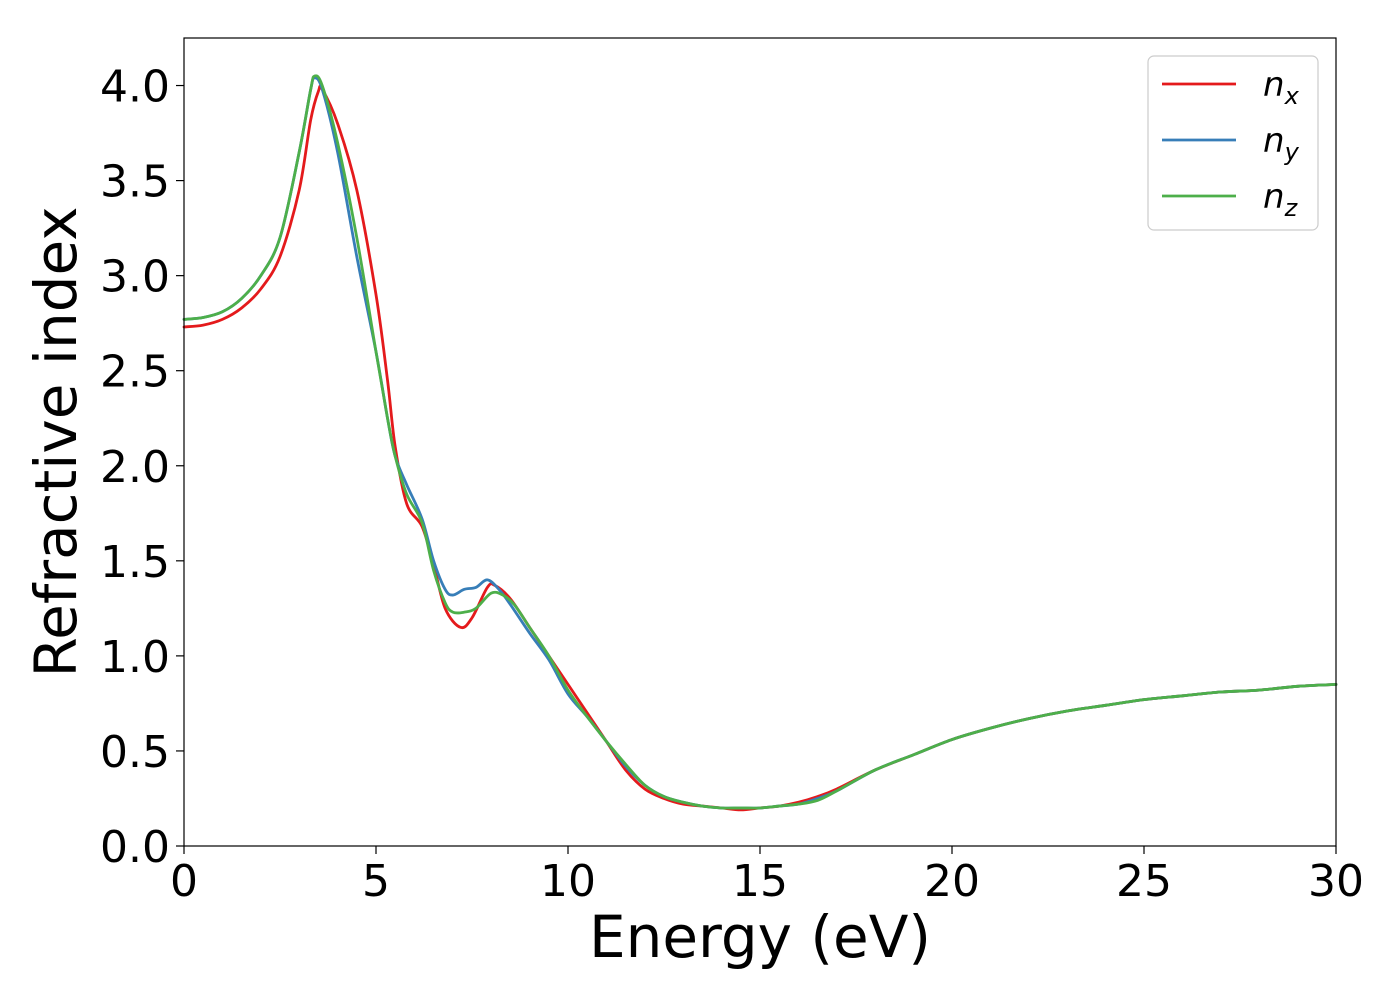 This screenshot has width=1400, height=1000. Describe the element at coordinates (135, 657) in the screenshot. I see `y-tick-label: 1.0` at that location.